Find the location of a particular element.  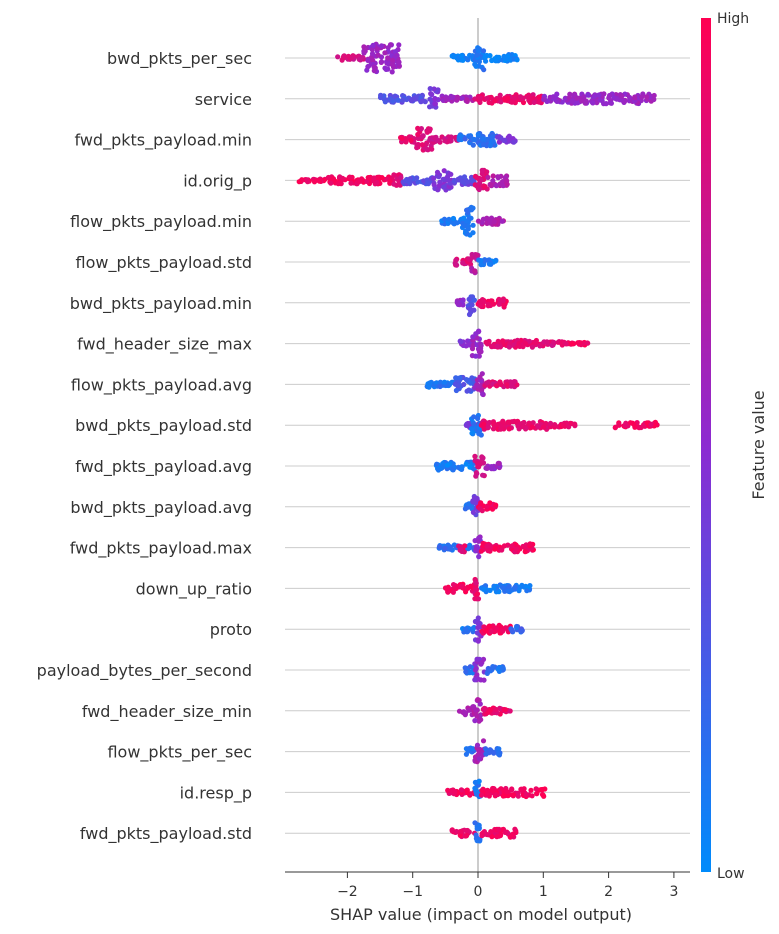

feature-label: flow_pkts_payload.avg is located at coordinates (161, 385).